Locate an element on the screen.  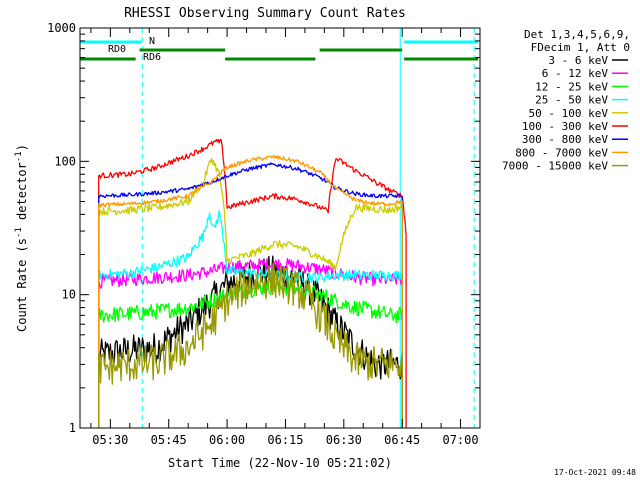
flag-label-n: N is located at coordinates (152, 41).